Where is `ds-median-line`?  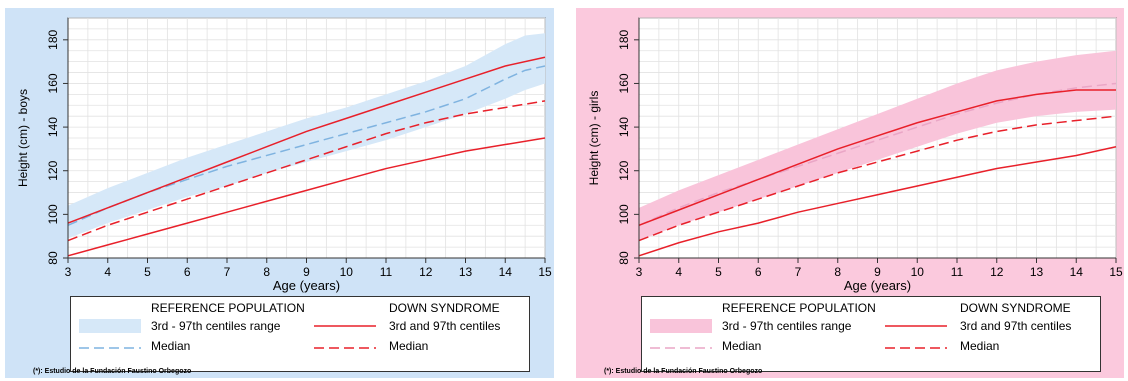
ds-median-line is located at coordinates (877, 178).